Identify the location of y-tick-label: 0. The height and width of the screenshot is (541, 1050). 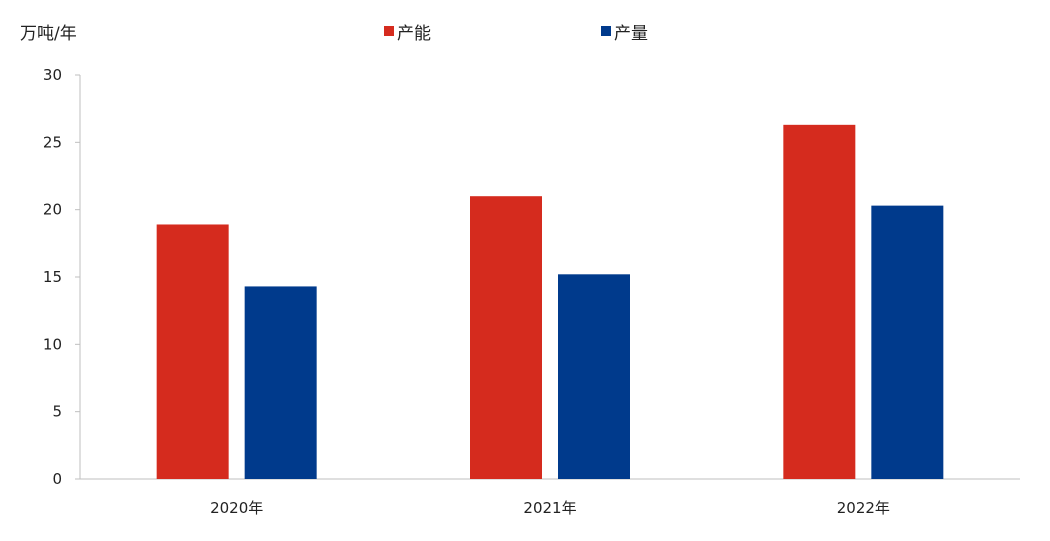
(57, 479).